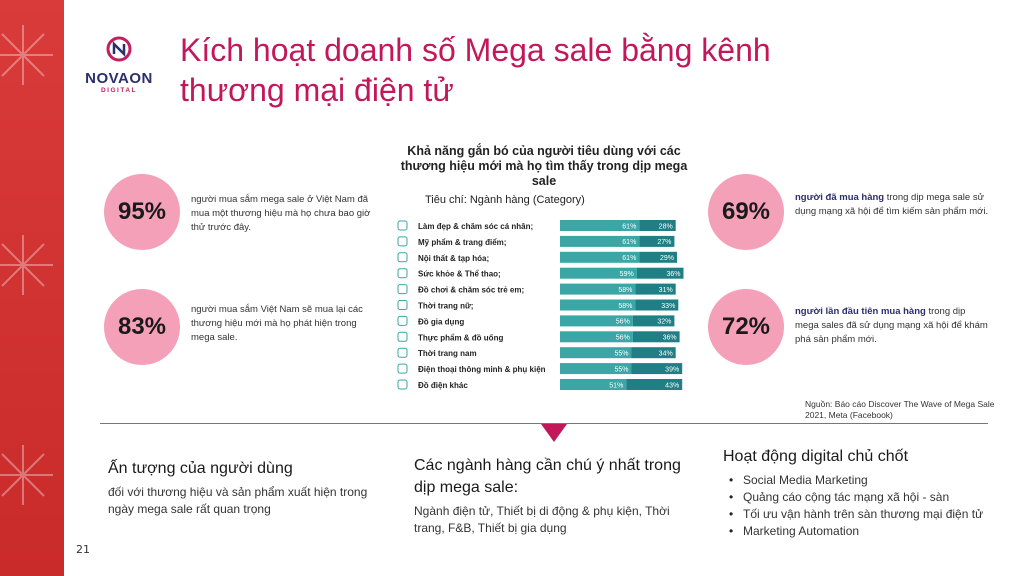  Describe the element at coordinates (668, 306) in the screenshot. I see `bar-value-label: 33%` at that location.